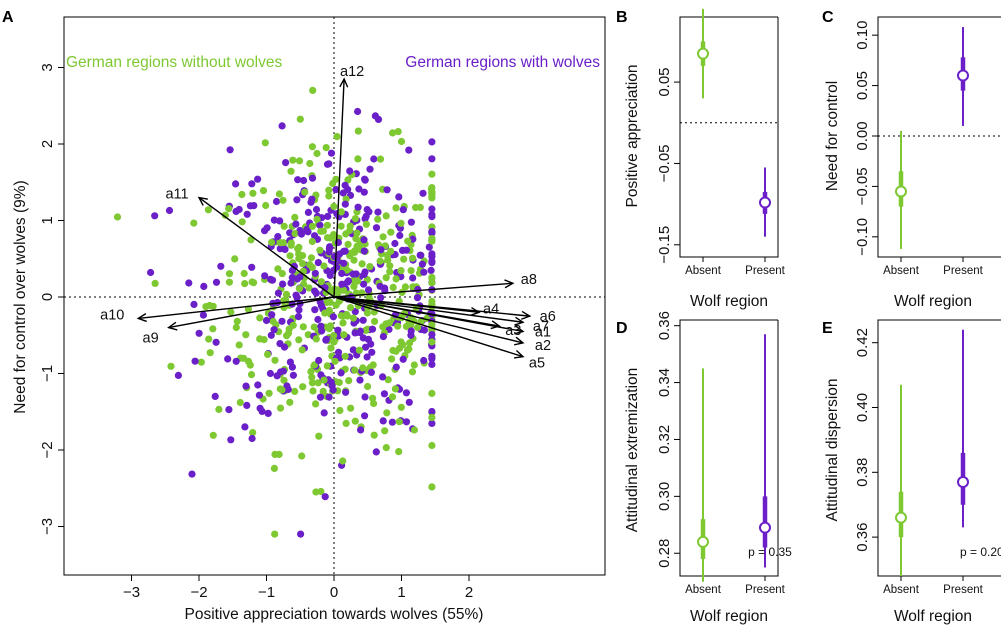 This screenshot has height=627, width=1001. Describe the element at coordinates (251, 313) in the screenshot. I see `loading-arrow-a9` at that location.